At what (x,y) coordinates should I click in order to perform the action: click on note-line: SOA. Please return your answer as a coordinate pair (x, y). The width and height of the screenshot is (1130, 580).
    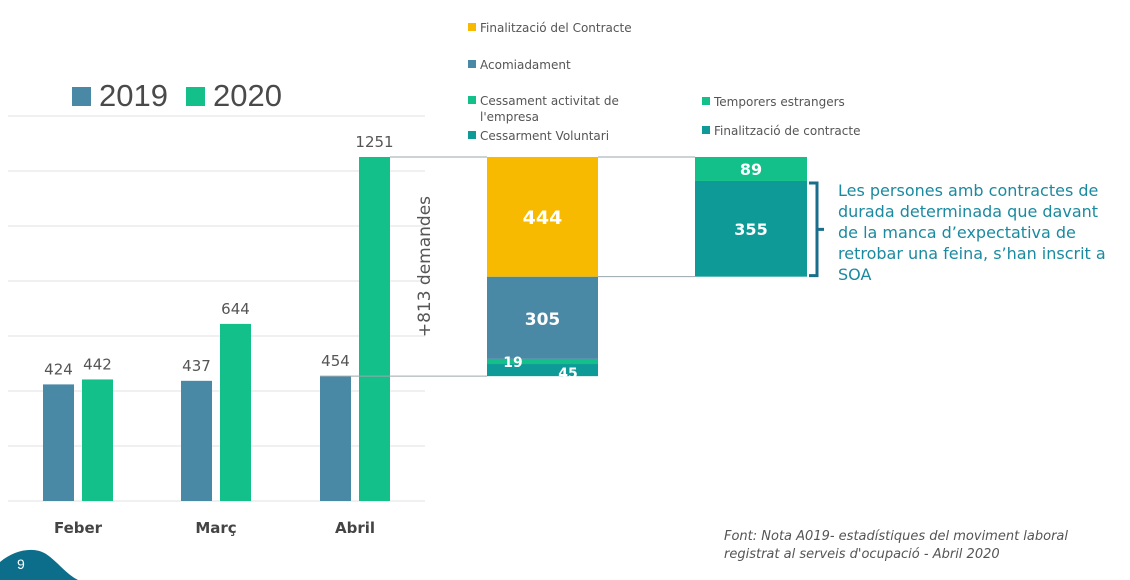
    Looking at the image, I should click on (855, 274).